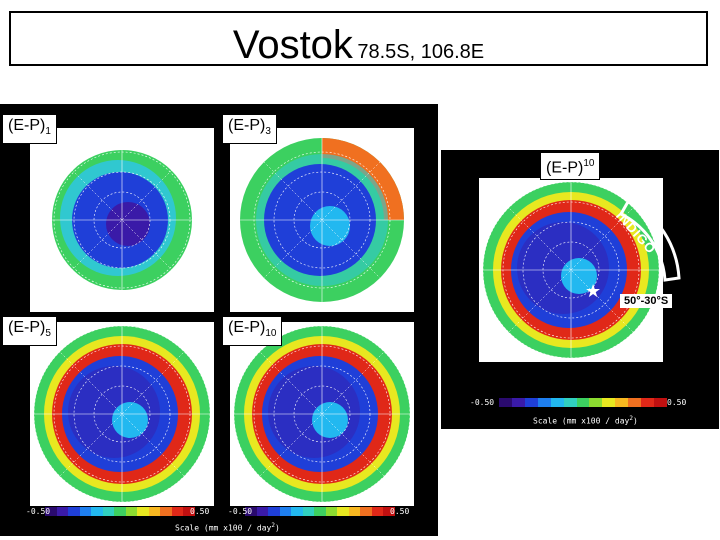 This screenshot has width=720, height=540. Describe the element at coordinates (482, 402) in the screenshot. I see `scale-min-indigo: -0.50` at that location.